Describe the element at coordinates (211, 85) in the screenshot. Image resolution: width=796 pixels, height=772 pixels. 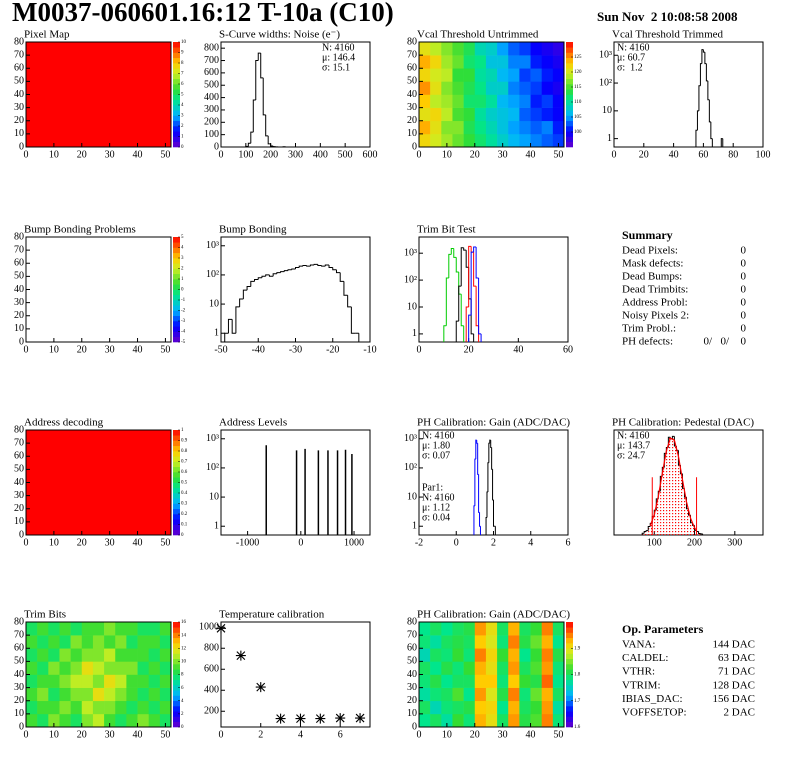
I see `y-tick-label: 500` at that location.